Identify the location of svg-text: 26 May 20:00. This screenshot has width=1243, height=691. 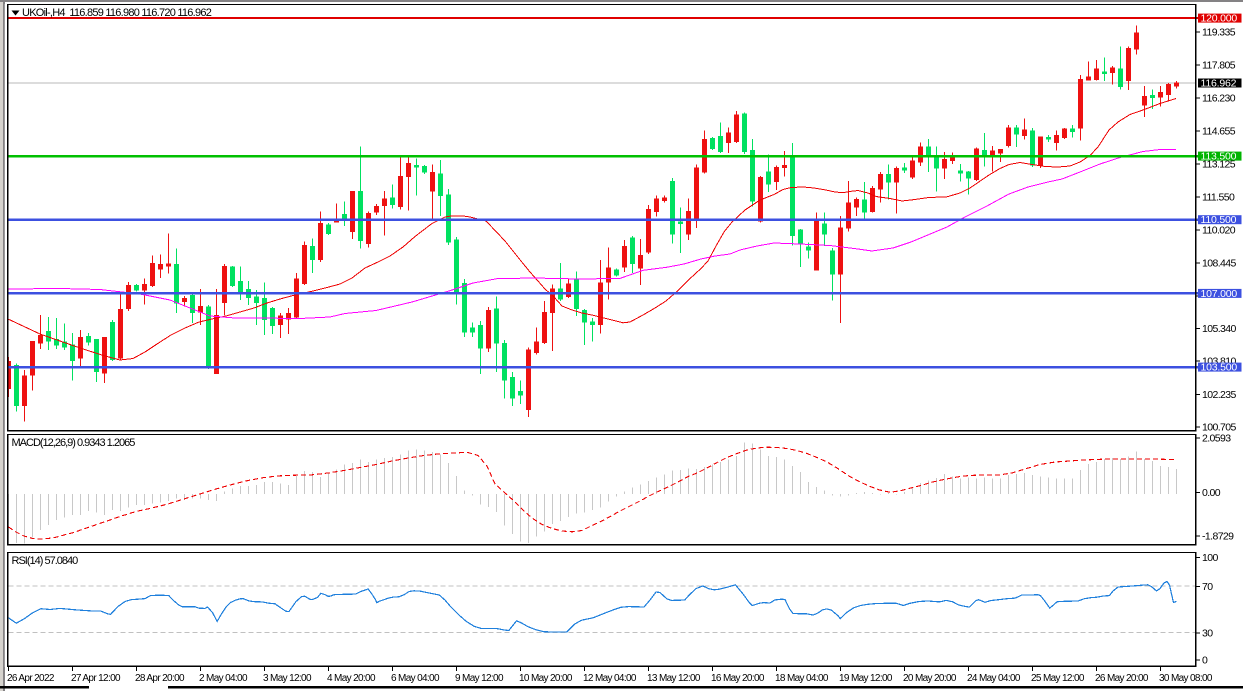
(1122, 678).